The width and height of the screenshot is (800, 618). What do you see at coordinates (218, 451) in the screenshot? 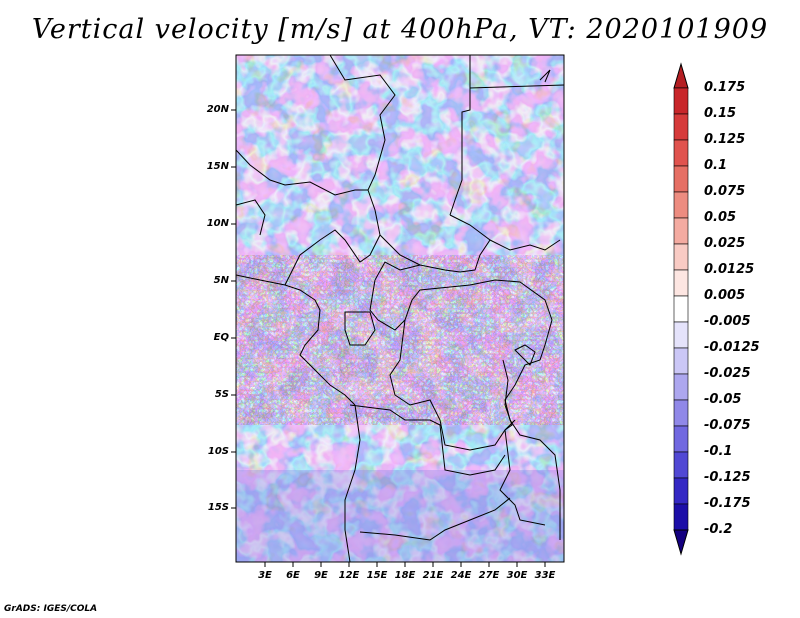
I see `lat-label: 10S` at bounding box center [218, 451].